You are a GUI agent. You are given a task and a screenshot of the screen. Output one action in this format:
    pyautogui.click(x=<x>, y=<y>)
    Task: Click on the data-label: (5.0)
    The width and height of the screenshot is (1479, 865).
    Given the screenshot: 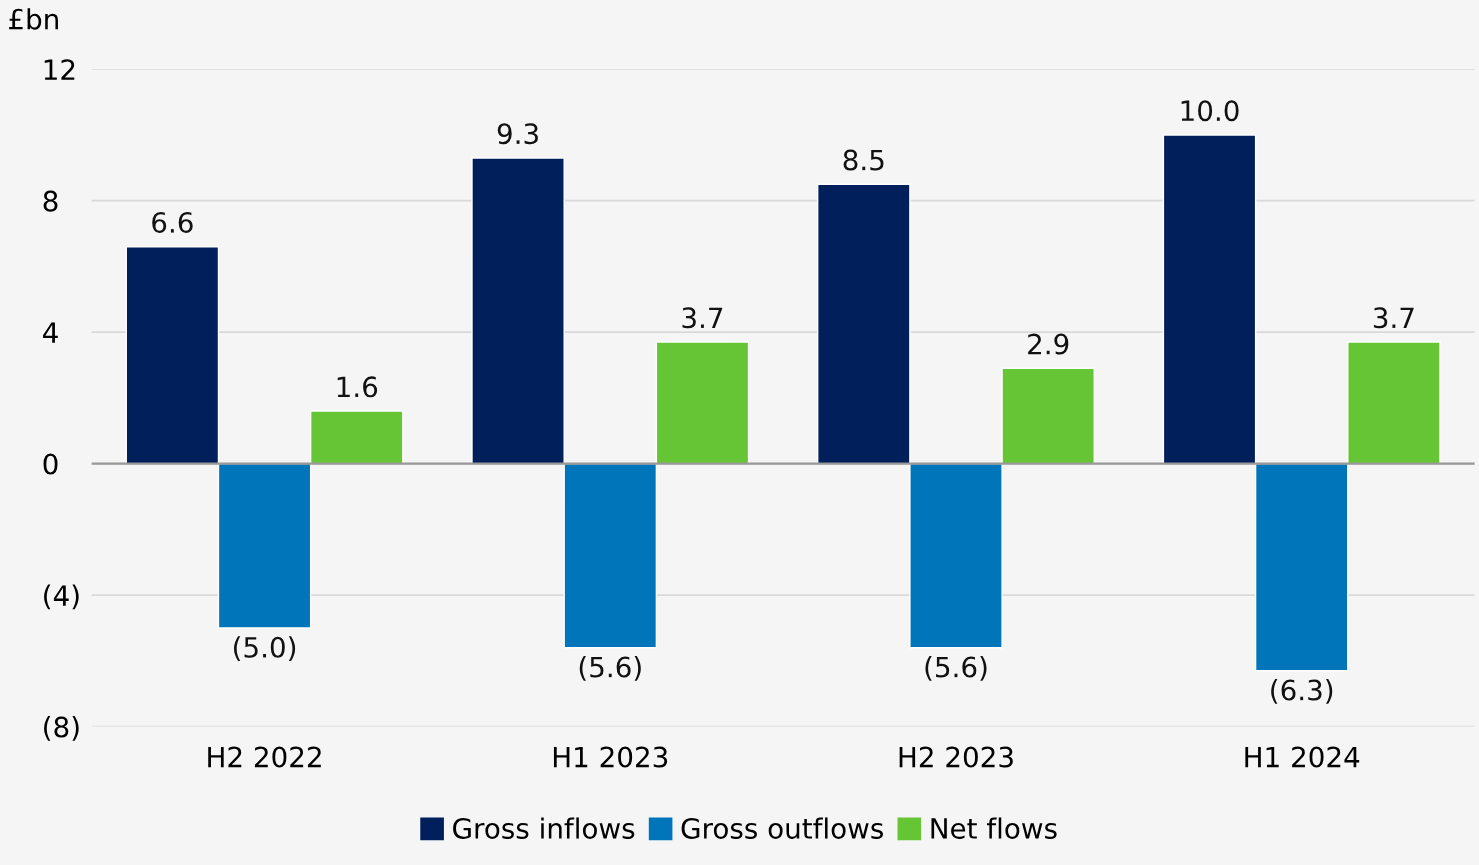 What is the action you would take?
    pyautogui.click(x=265, y=649)
    